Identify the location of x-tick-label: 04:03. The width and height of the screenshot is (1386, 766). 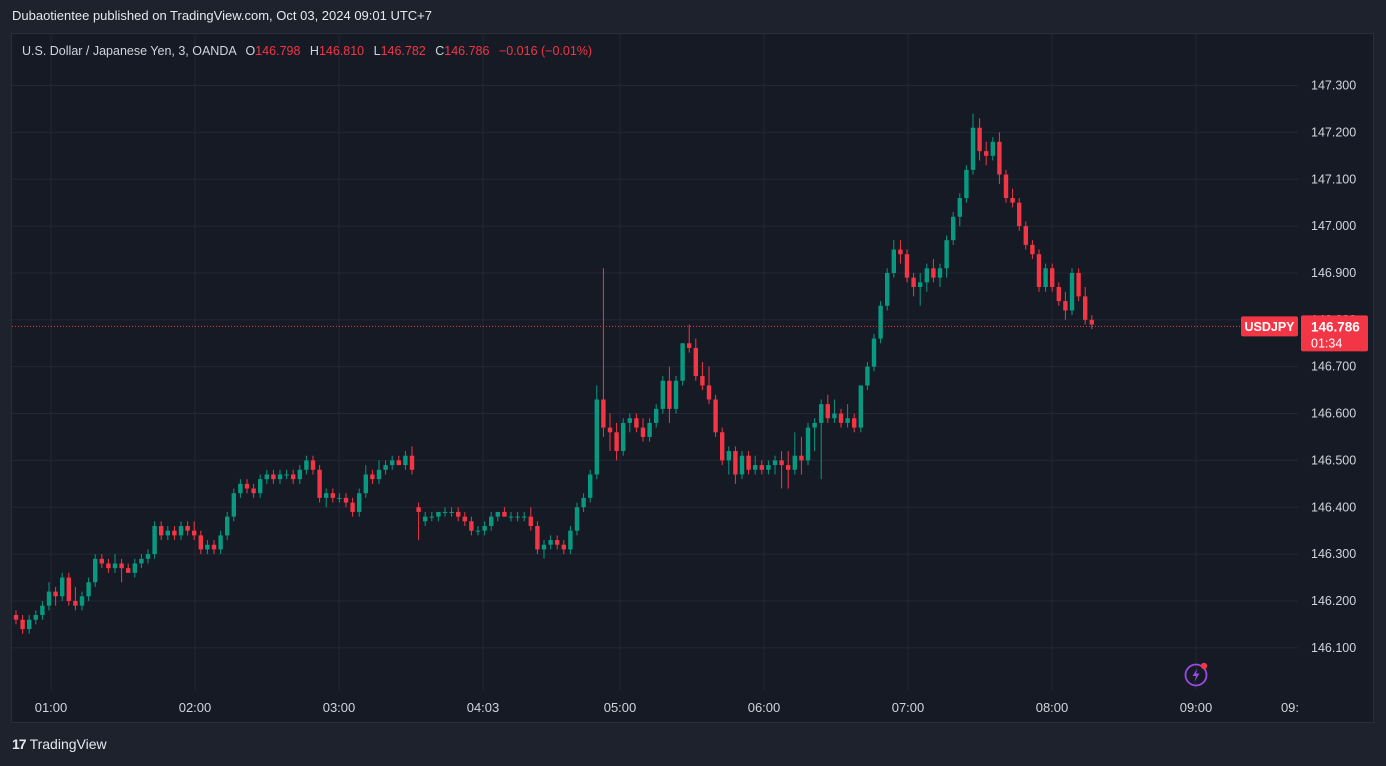
(483, 707).